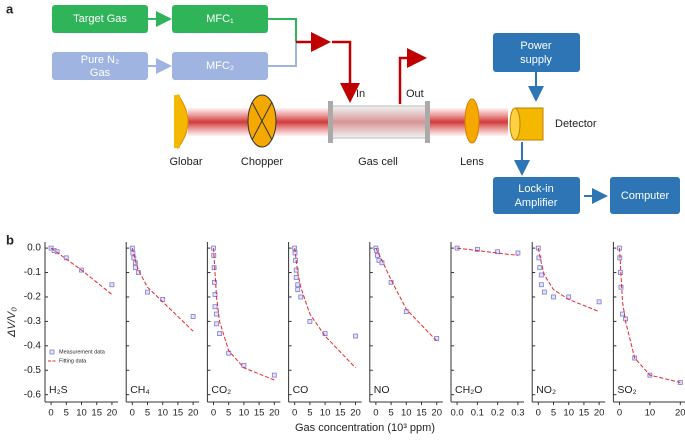 Image resolution: width=685 pixels, height=443 pixels. Describe the element at coordinates (472, 162) in the screenshot. I see `label: Lens` at that location.